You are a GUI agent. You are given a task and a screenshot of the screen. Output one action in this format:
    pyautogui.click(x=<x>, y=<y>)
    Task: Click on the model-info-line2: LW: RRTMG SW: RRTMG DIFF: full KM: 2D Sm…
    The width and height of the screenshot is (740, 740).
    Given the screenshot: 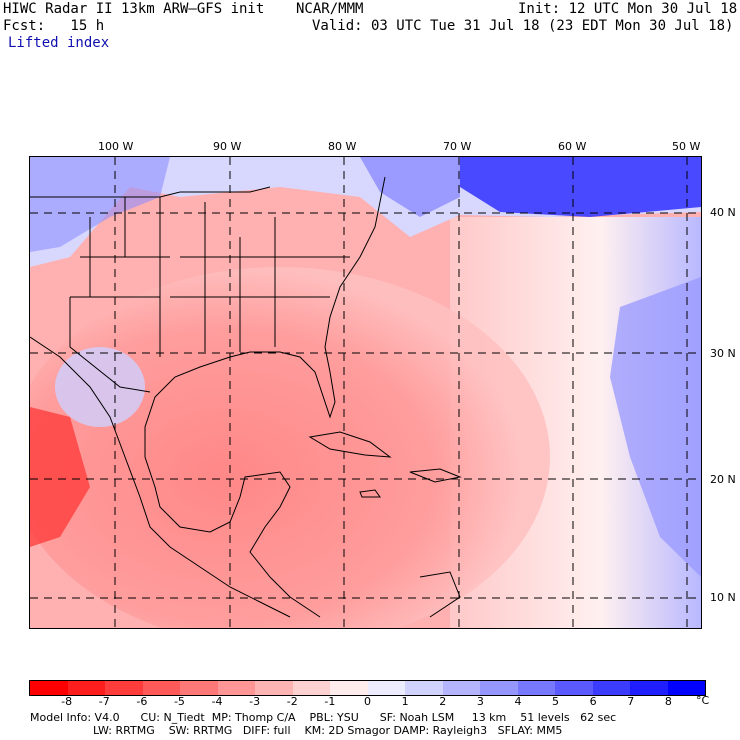 What is the action you would take?
    pyautogui.click(x=296, y=730)
    